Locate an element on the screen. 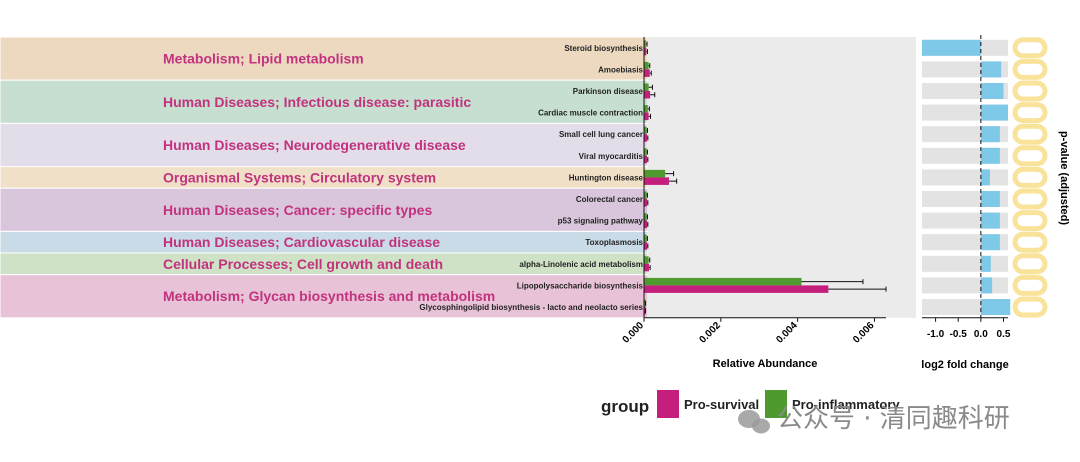 The image size is (1080, 462). fold-change-tick-label: 0.5 is located at coordinates (1004, 334).